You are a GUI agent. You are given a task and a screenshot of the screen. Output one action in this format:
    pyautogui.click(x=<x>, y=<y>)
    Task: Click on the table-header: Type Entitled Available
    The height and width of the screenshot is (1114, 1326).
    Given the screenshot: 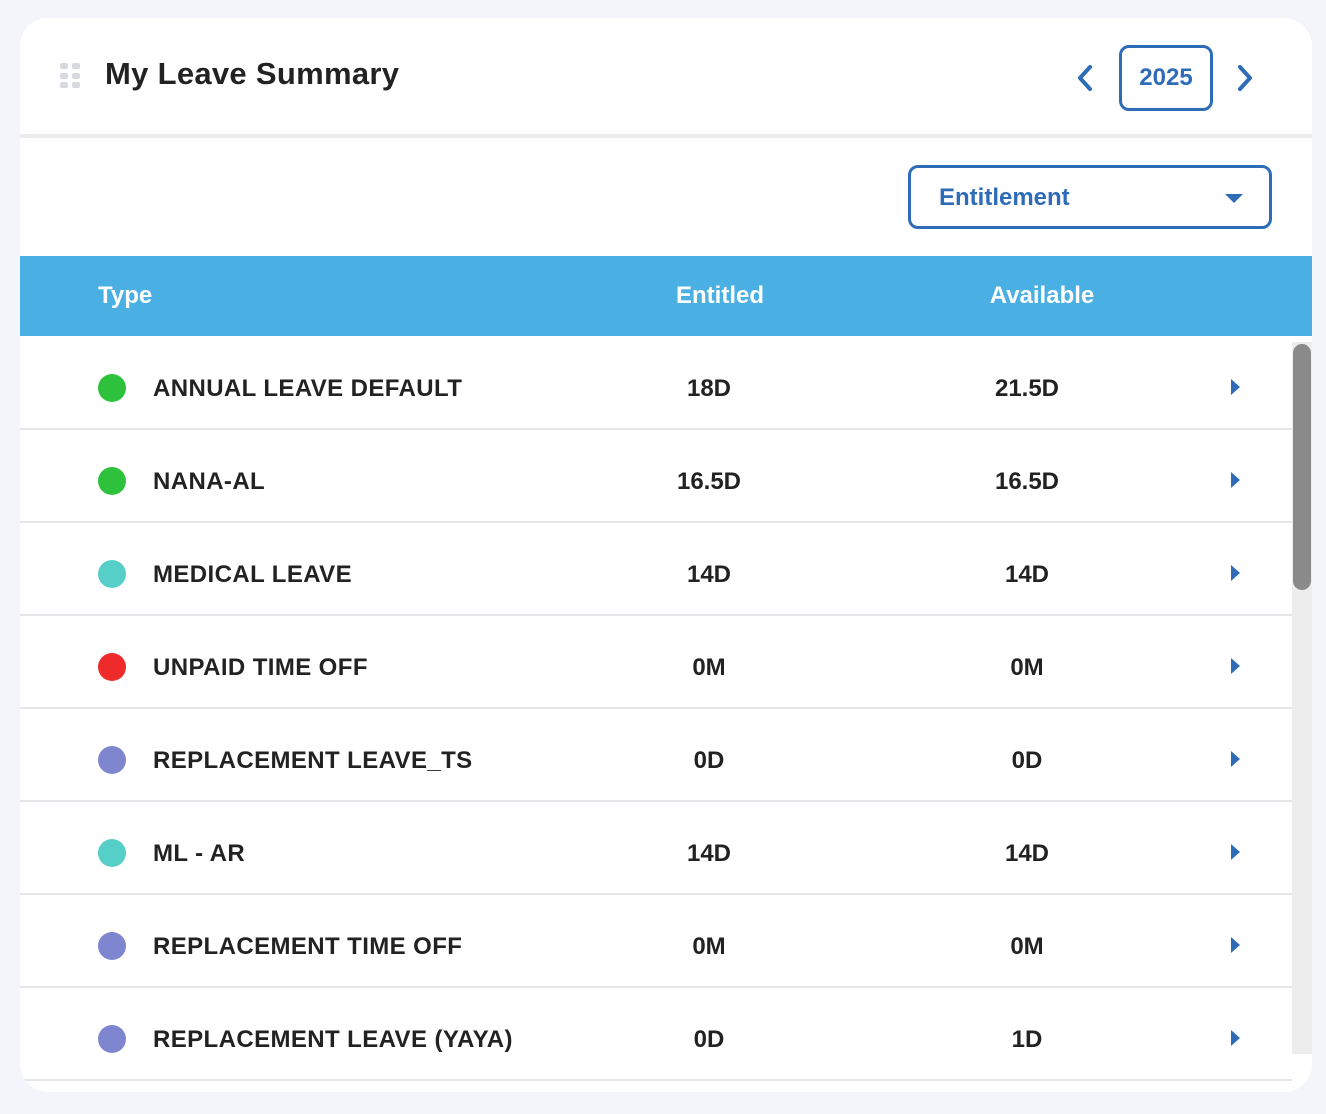 What is the action you would take?
    pyautogui.click(x=666, y=296)
    